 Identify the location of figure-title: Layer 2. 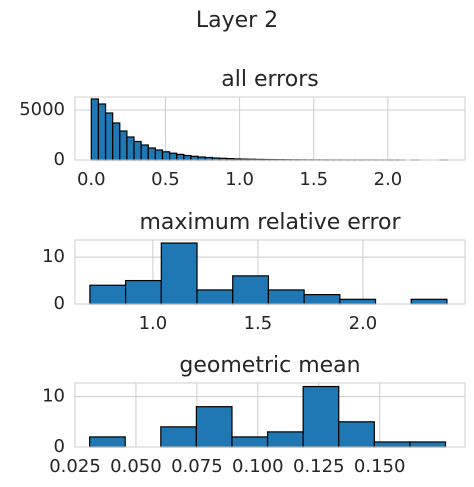
(237, 20).